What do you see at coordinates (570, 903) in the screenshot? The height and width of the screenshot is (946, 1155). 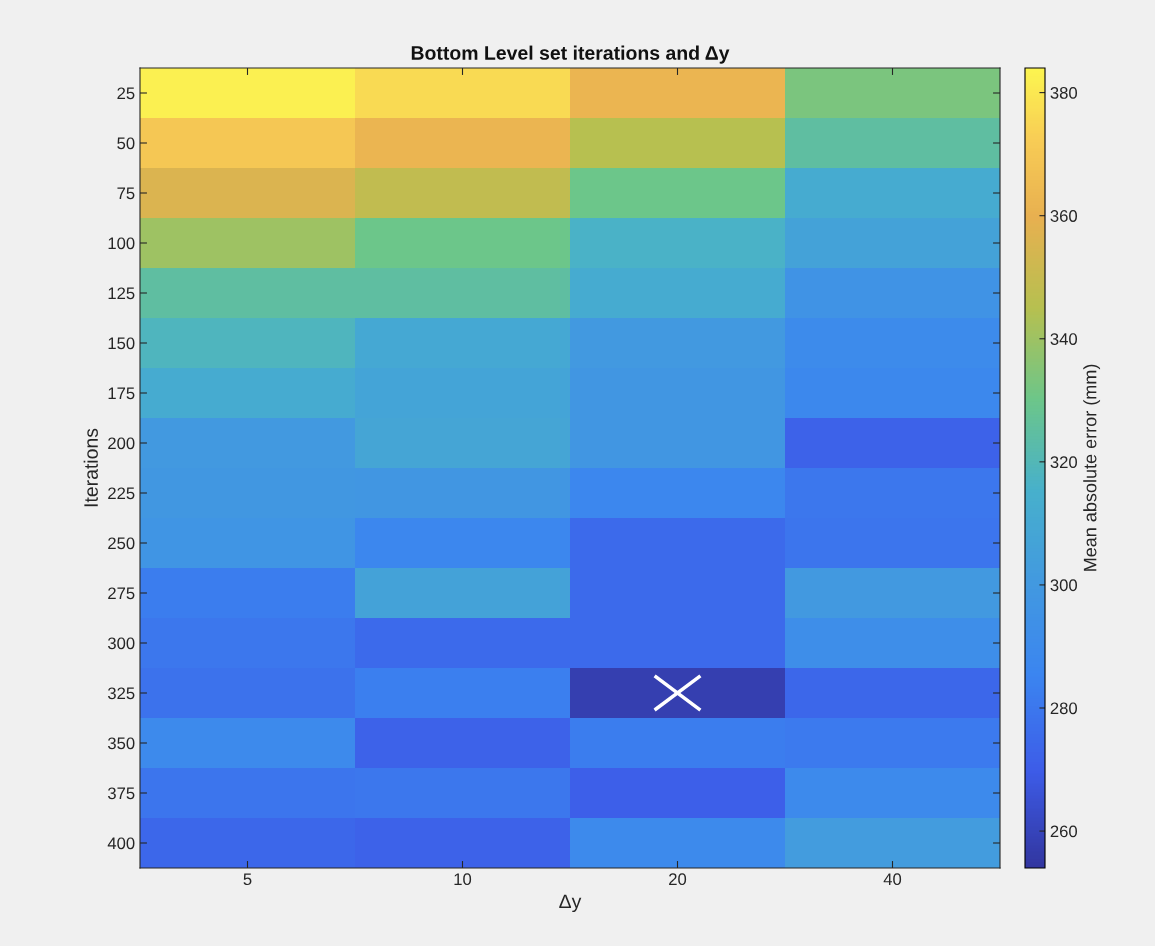 I see `x-axis-title: Δy` at bounding box center [570, 903].